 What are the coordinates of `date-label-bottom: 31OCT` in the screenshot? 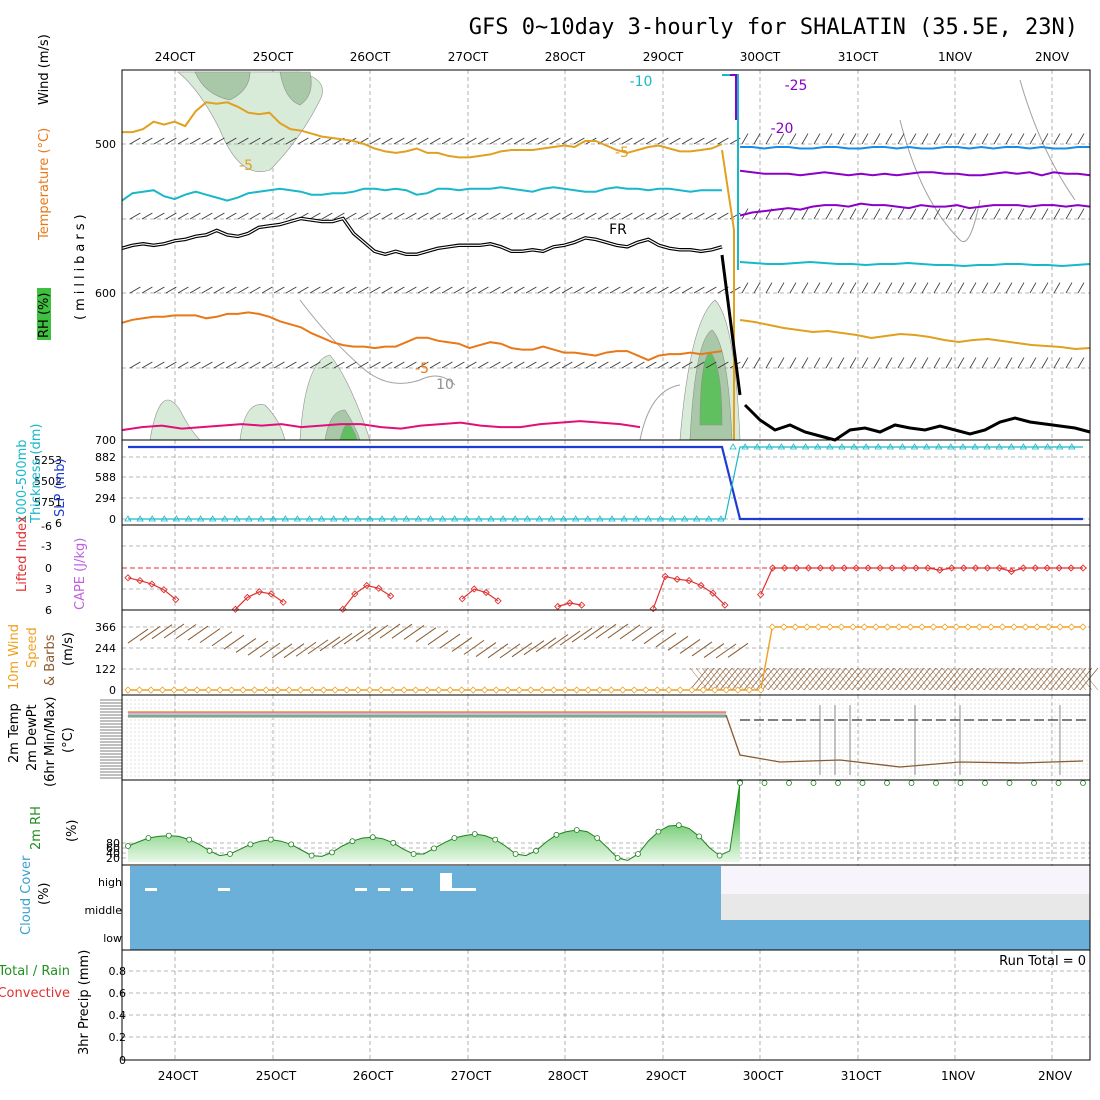 It's located at (861, 1076).